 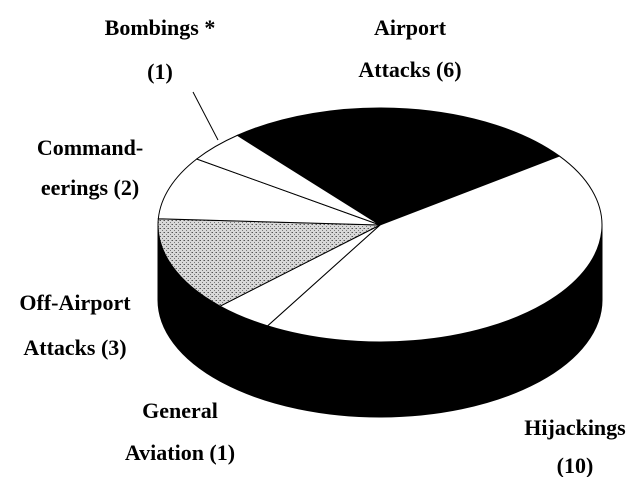 What do you see at coordinates (75, 302) in the screenshot?
I see `slice-label: Off-Airport` at bounding box center [75, 302].